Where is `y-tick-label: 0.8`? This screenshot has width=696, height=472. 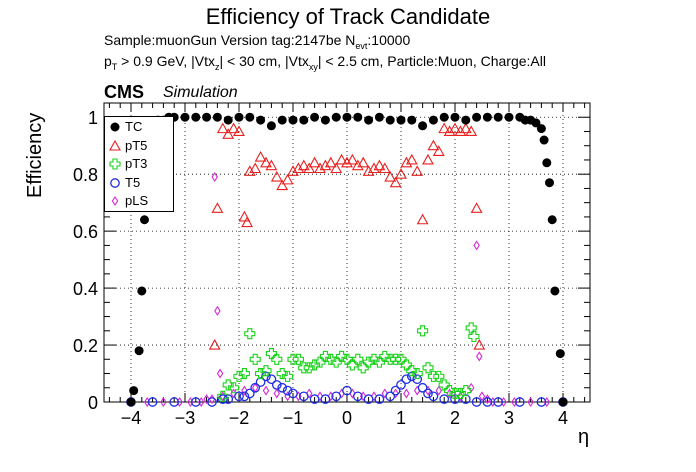 y-tick-label: 0.8 is located at coordinates (85, 175).